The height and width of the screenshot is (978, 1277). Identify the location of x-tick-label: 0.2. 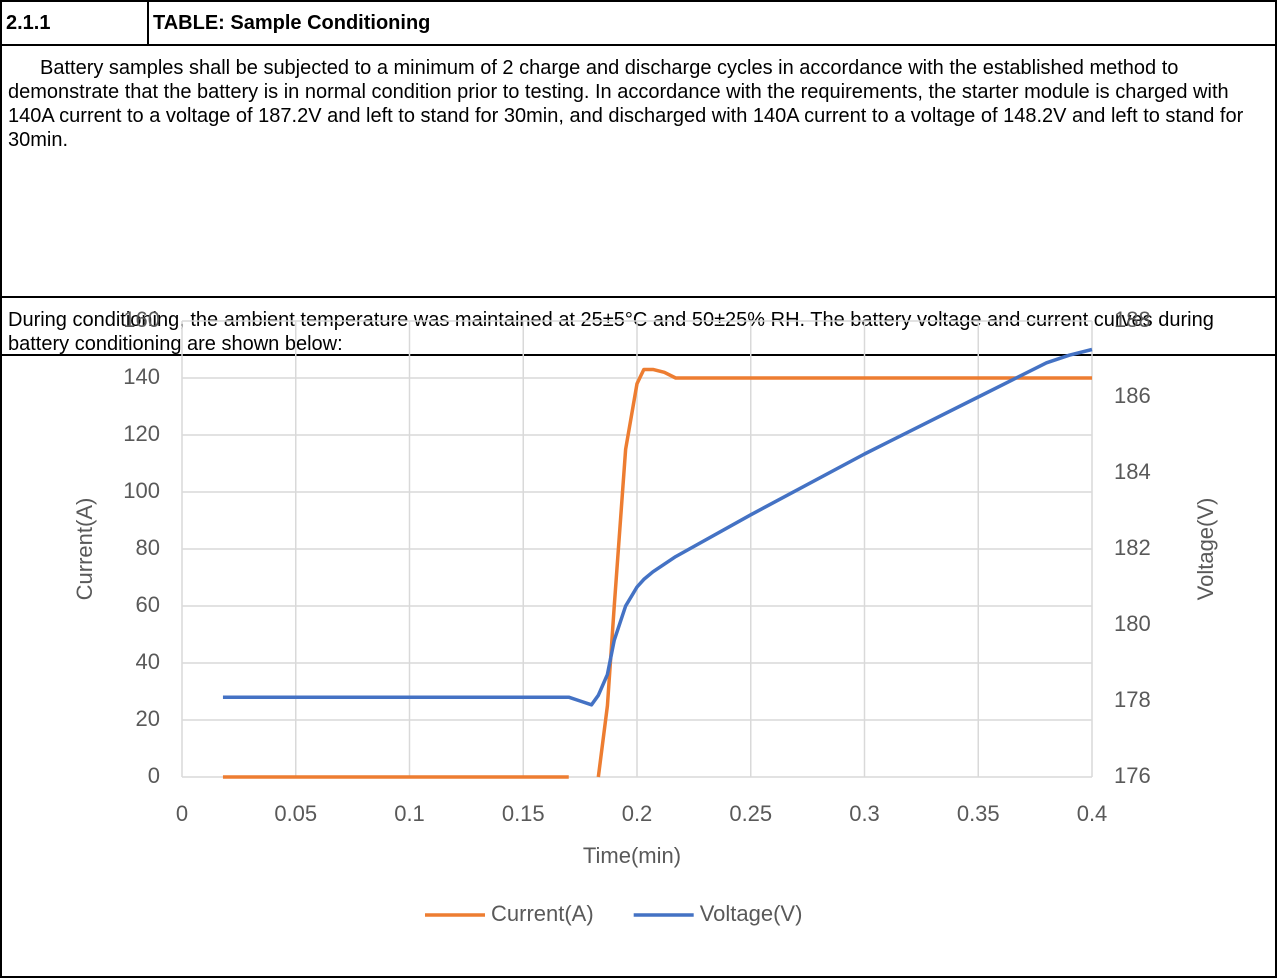
(637, 813).